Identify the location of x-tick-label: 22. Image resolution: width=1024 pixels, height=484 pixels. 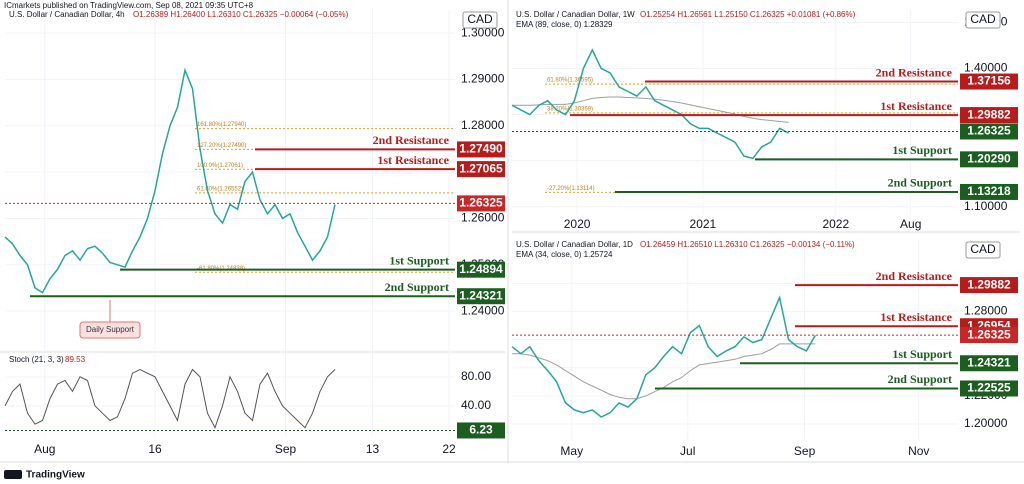
(449, 449).